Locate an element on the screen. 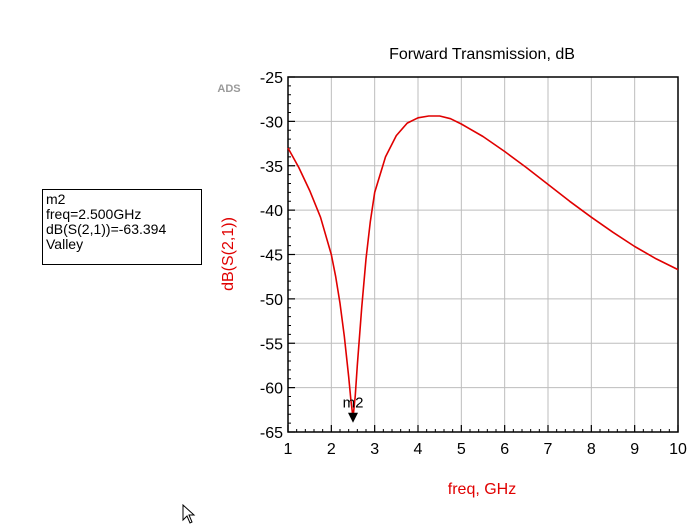 This screenshot has height=526, width=700. chart-title: Forward Transmission, dB is located at coordinates (482, 54).